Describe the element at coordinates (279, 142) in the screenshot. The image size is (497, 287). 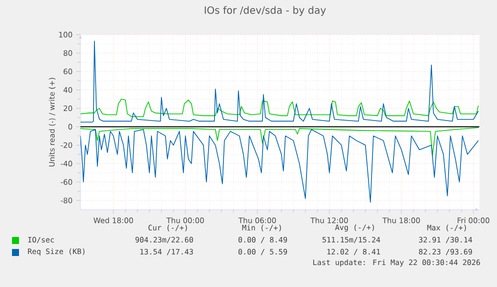
I see `line-series` at that location.